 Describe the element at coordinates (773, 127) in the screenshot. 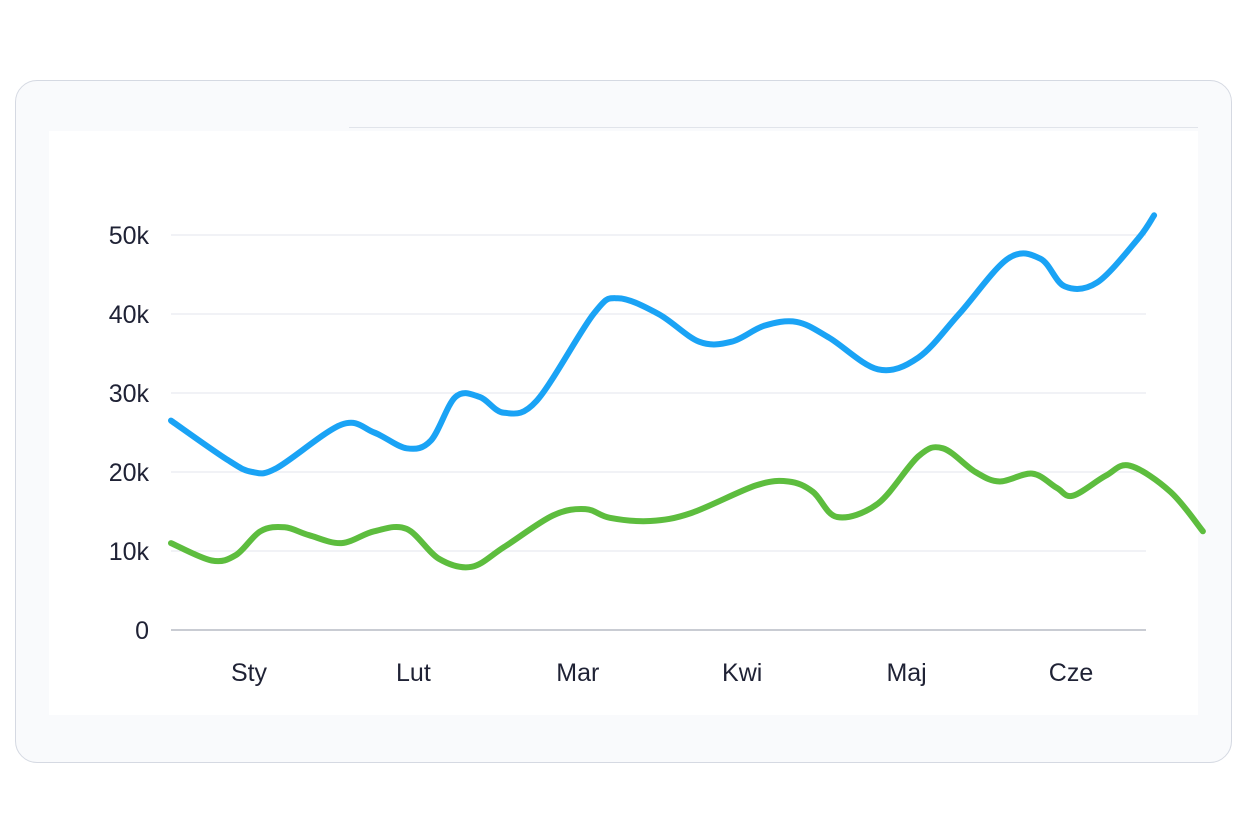

I see `top-divider` at that location.